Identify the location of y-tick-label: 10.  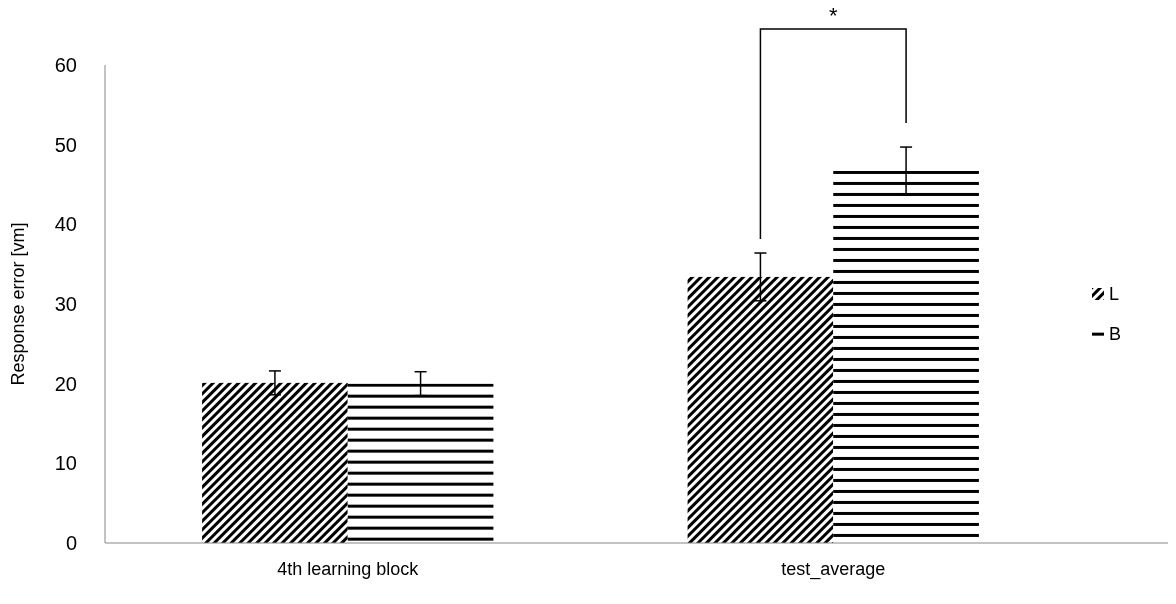
(65, 463).